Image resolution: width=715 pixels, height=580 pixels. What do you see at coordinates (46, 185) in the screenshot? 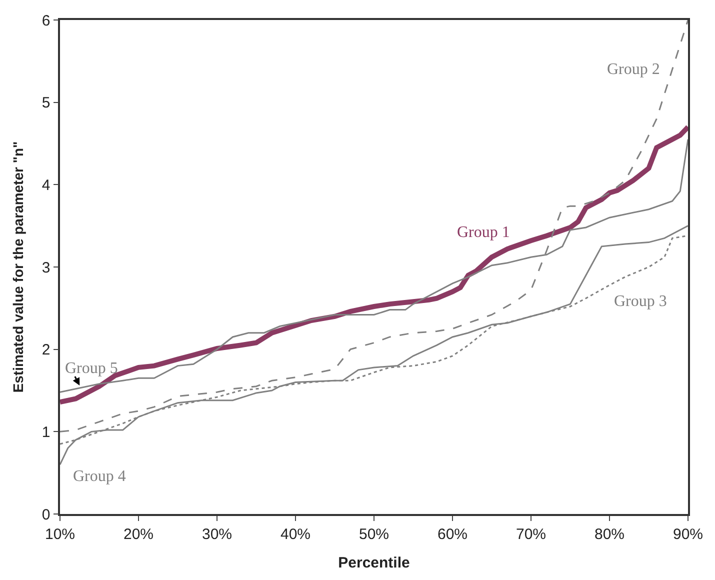
I see `y-tick-label: 4` at bounding box center [46, 185].